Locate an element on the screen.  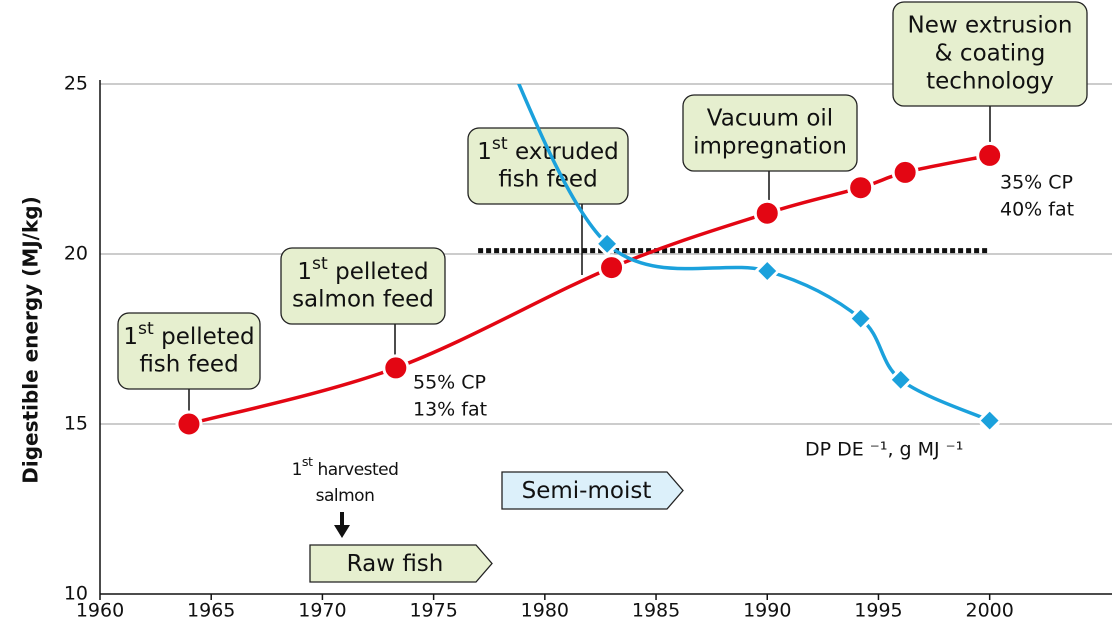
phase-label: Semi-moist is located at coordinates (587, 491).